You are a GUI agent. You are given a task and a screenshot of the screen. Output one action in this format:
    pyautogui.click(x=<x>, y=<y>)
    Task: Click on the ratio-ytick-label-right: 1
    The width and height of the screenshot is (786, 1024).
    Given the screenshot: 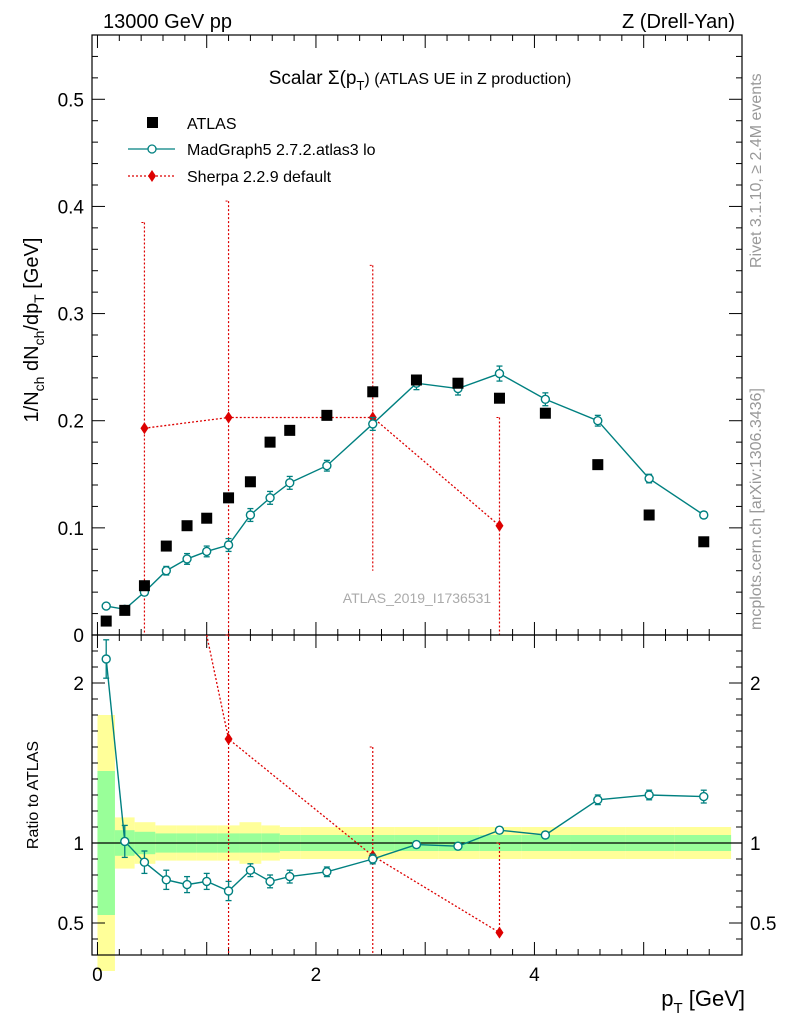 What is the action you would take?
    pyautogui.click(x=755, y=844)
    